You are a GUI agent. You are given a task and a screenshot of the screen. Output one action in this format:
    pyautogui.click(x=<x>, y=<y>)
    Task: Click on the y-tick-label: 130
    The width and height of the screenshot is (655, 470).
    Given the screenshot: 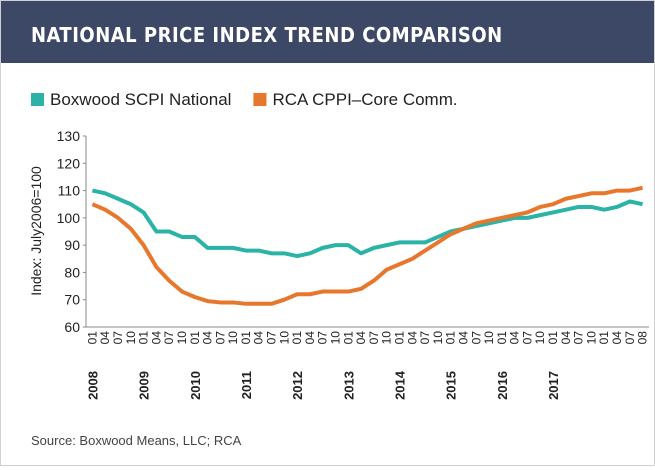 What is the action you would take?
    pyautogui.click(x=69, y=136)
    